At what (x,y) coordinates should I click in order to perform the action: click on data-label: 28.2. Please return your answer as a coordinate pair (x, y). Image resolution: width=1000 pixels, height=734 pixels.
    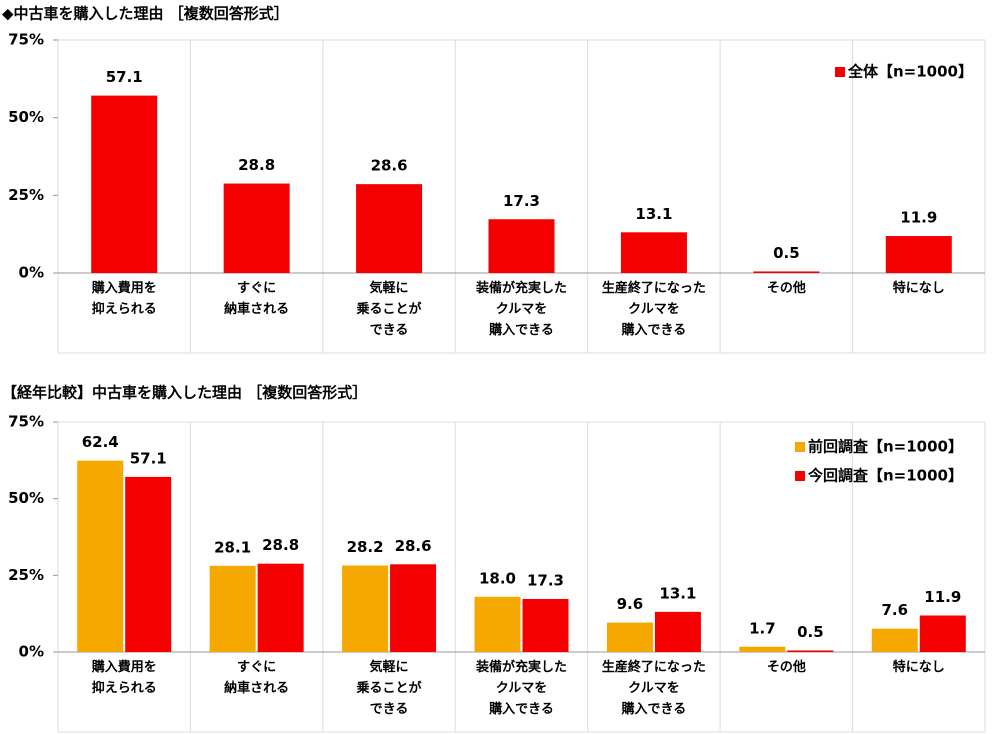
    Looking at the image, I should click on (365, 547).